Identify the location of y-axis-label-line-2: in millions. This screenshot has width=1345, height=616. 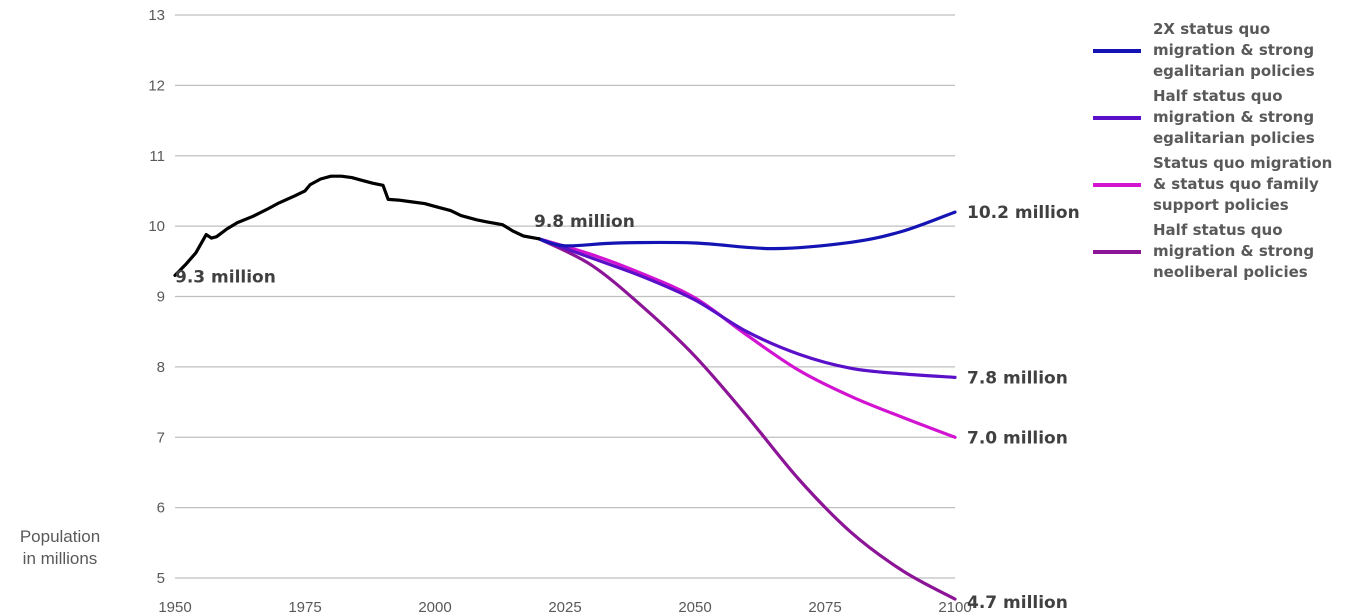
(60, 558).